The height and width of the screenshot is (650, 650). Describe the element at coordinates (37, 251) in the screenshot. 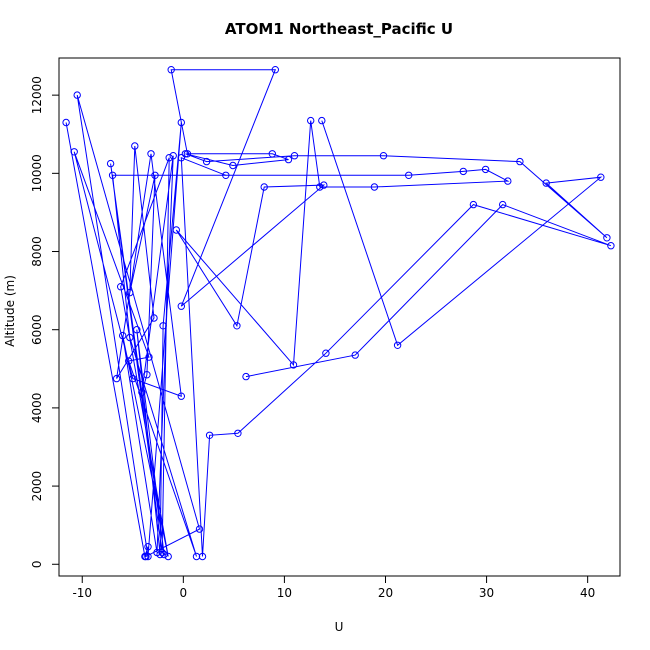

I see `y-tick-label: 8000` at that location.